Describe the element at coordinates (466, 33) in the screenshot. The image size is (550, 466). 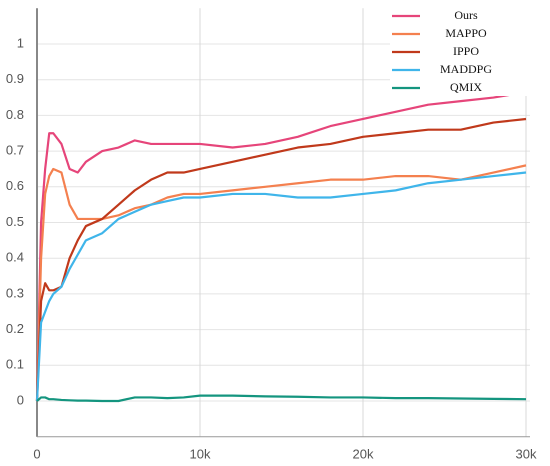
I see `legend-label: MAPPO` at that location.